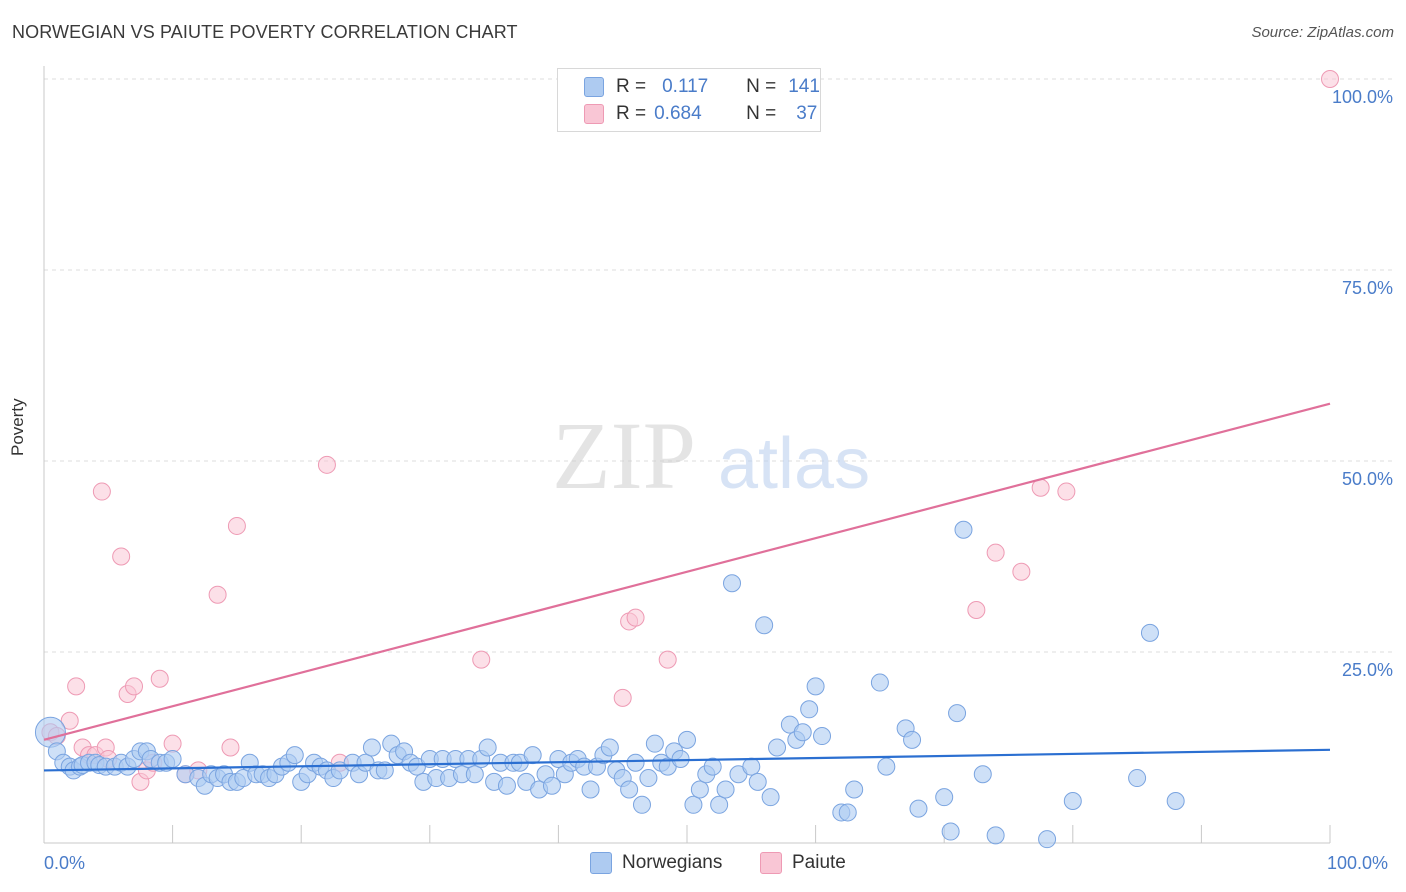 Image resolution: width=1406 pixels, height=892 pixels. Describe the element at coordinates (594, 114) in the screenshot. I see `legend-swatch-paiute` at that location.